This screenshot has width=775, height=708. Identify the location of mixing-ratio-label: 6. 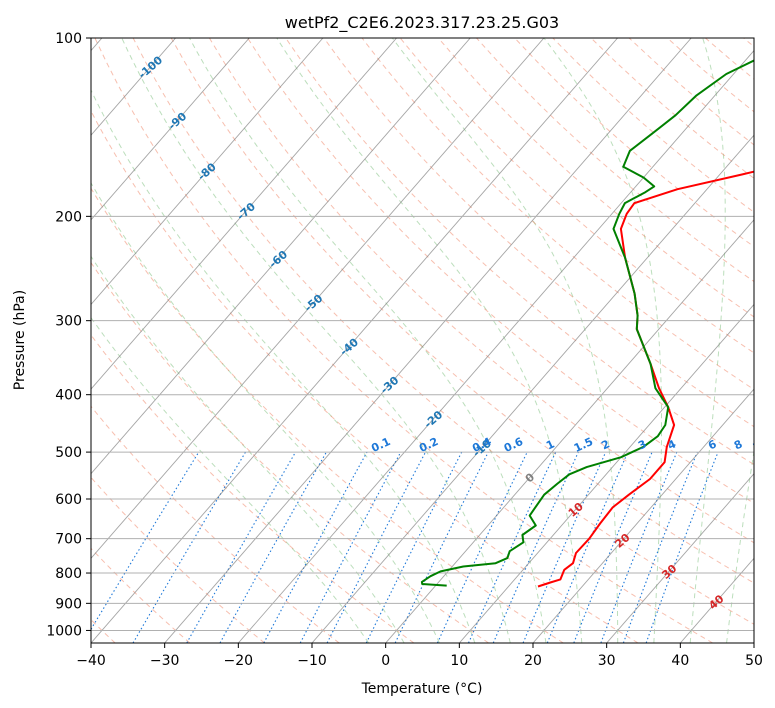
(712, 444).